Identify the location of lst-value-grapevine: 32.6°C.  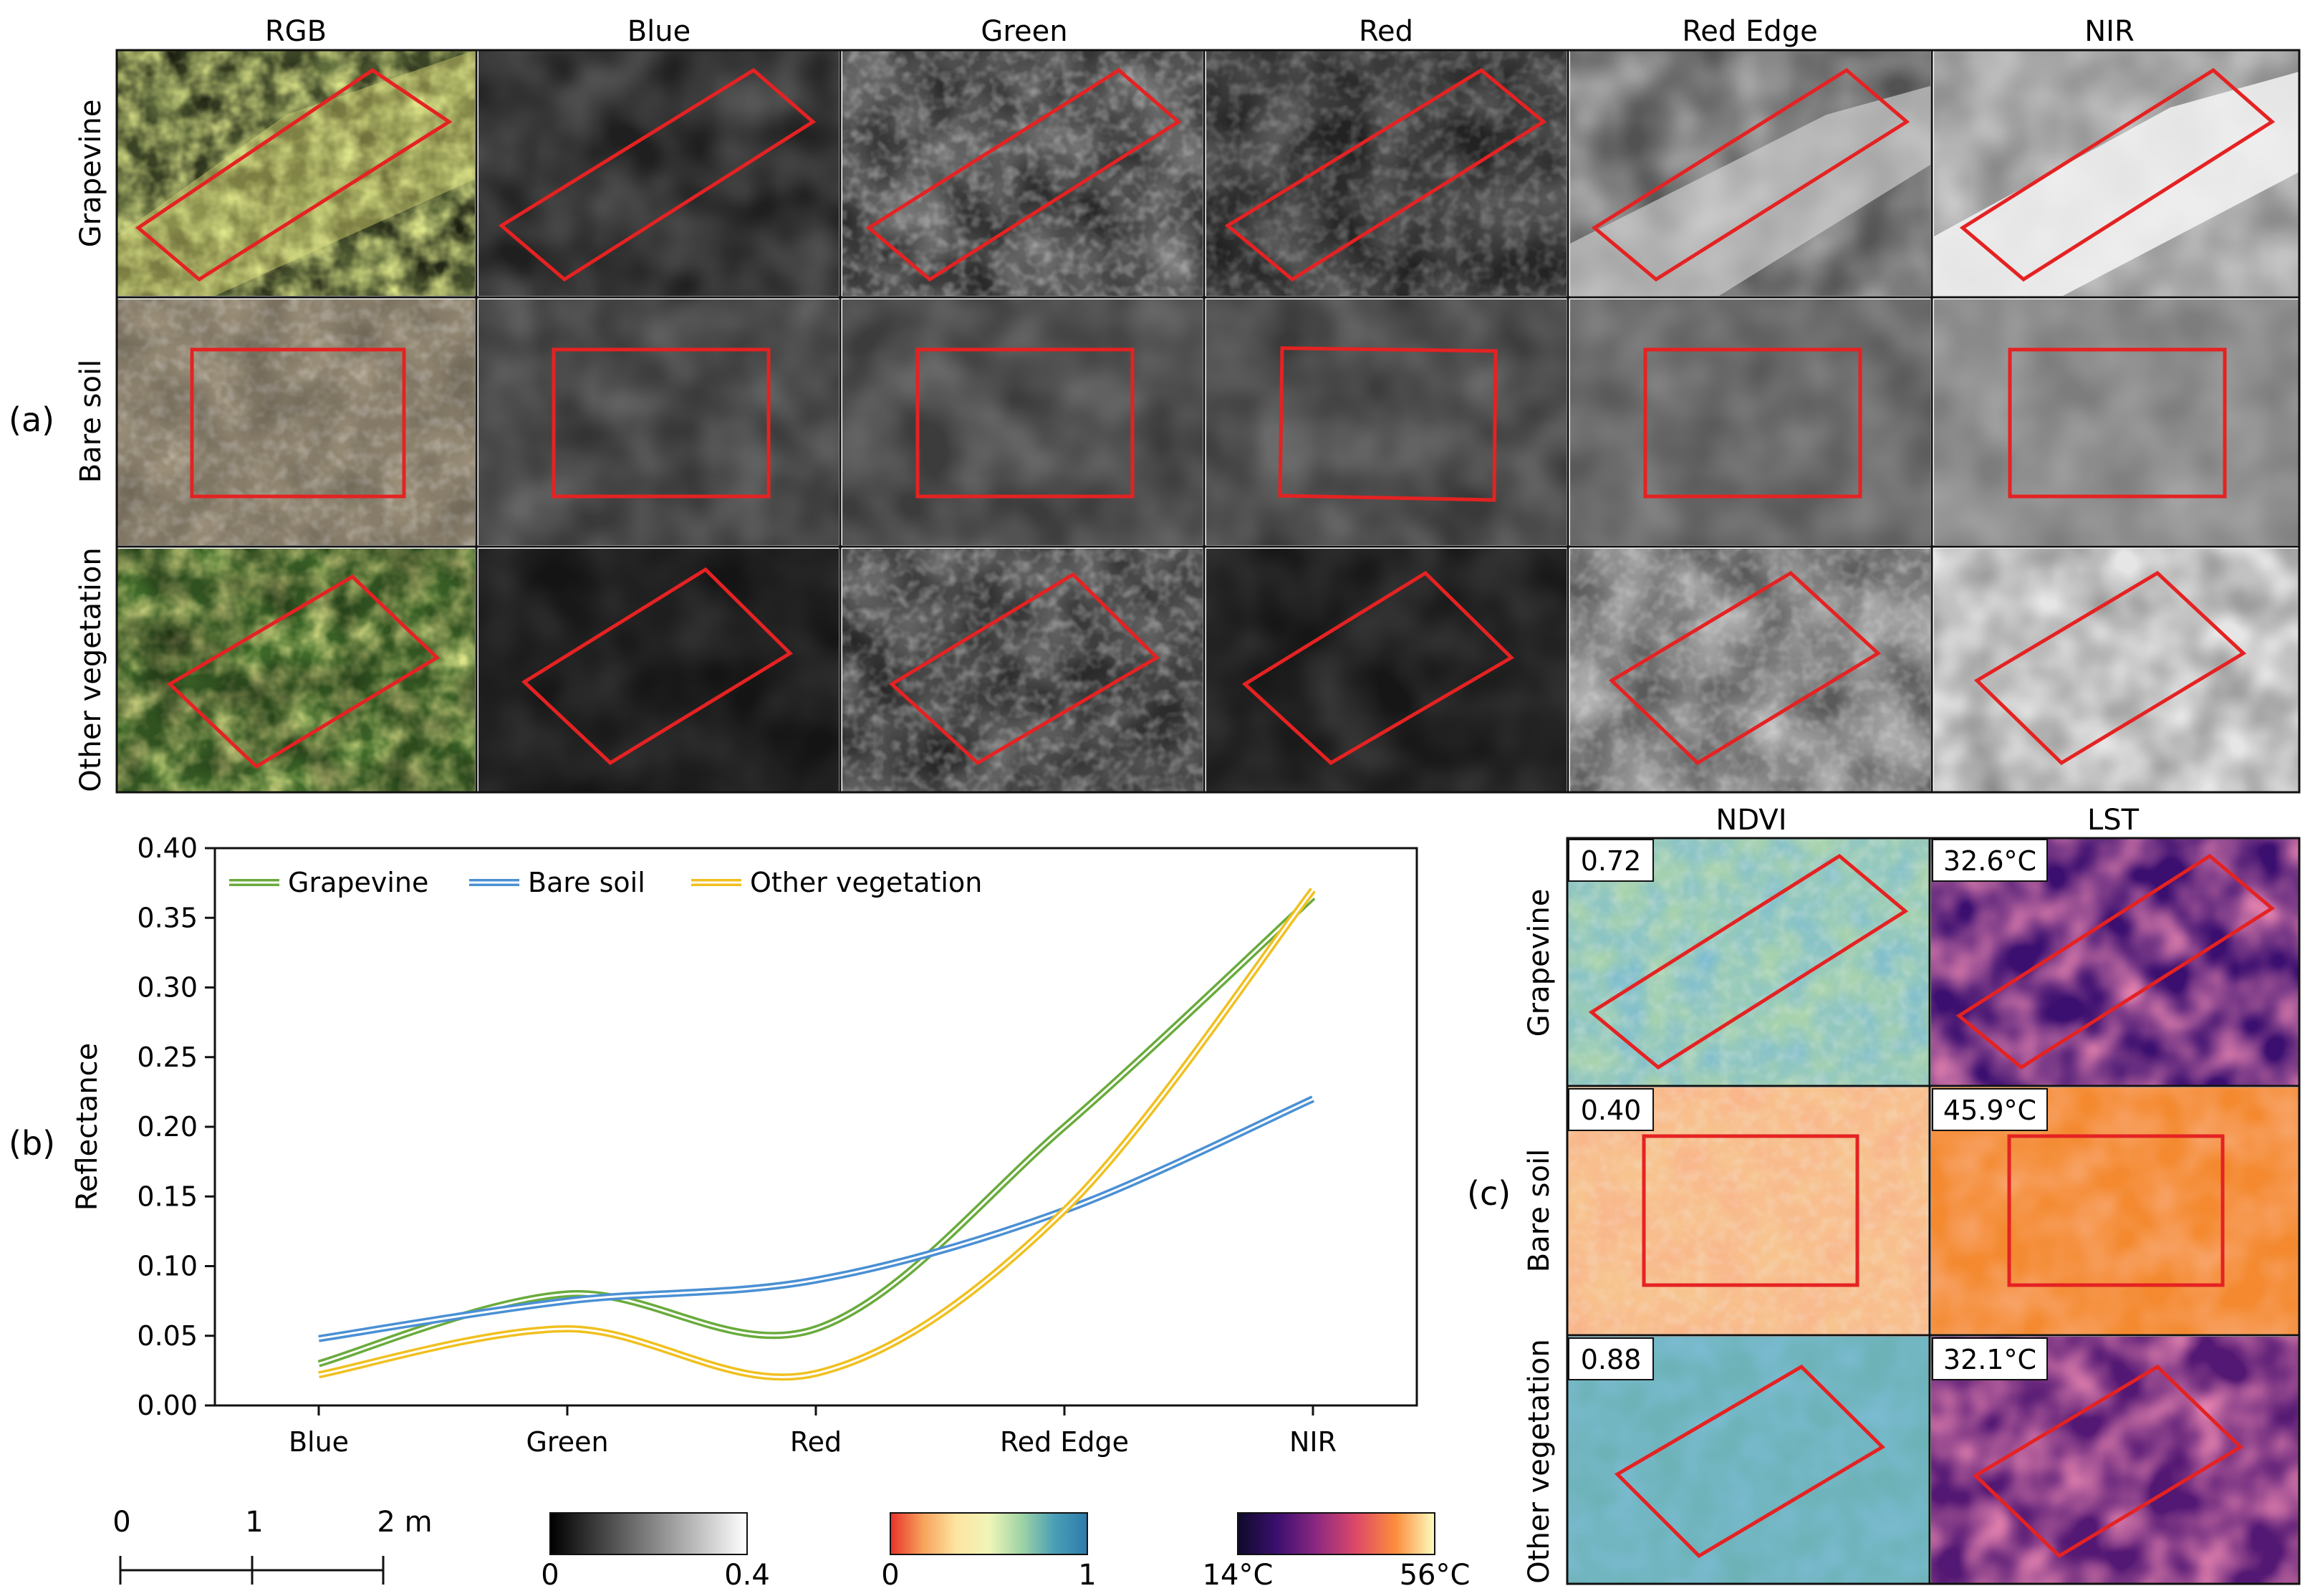
(1990, 860).